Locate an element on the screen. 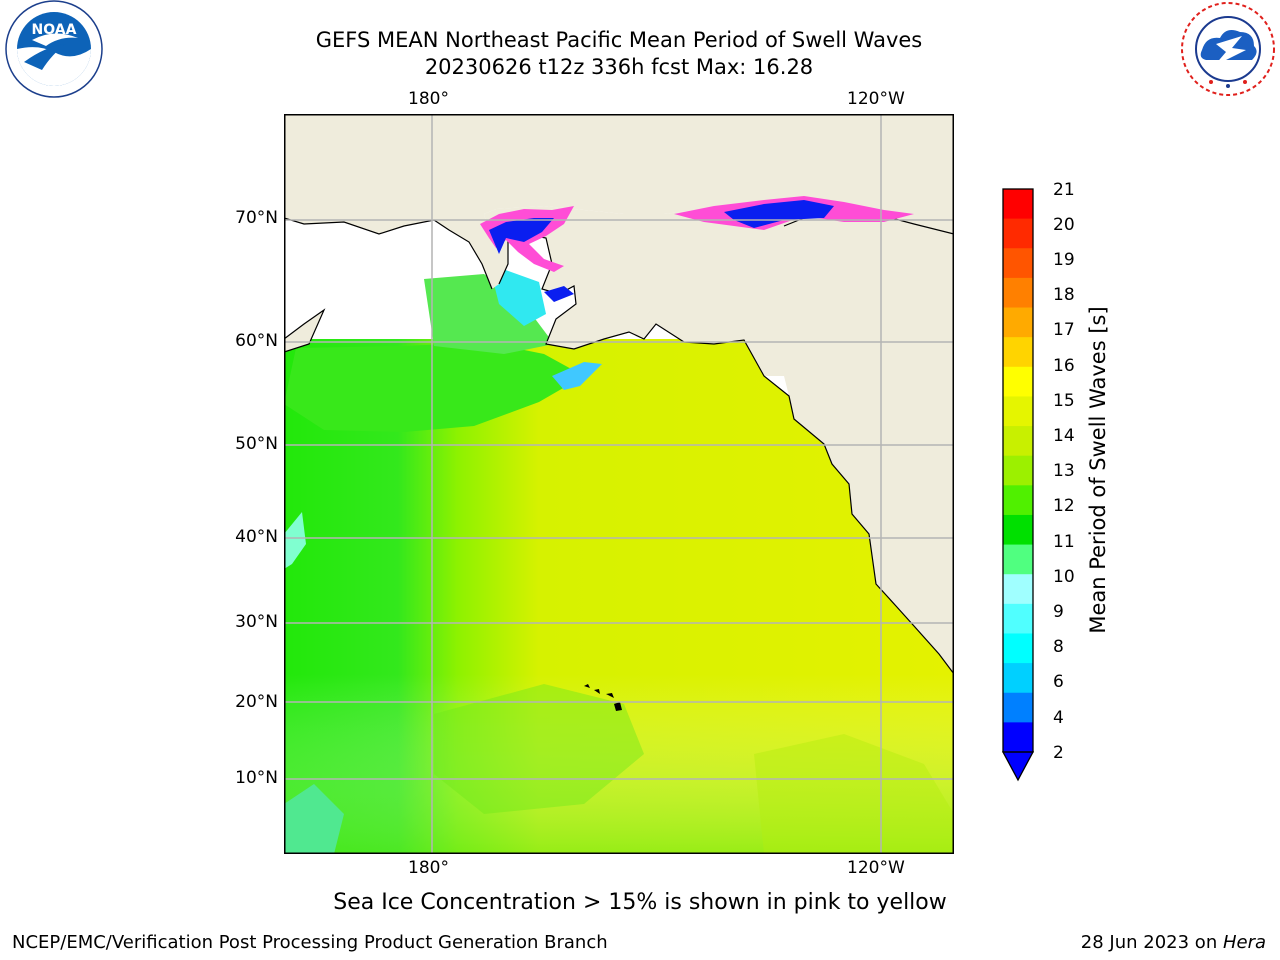 Image resolution: width=1280 pixels, height=960 pixels. bering-north-field is located at coordinates (489, 314).